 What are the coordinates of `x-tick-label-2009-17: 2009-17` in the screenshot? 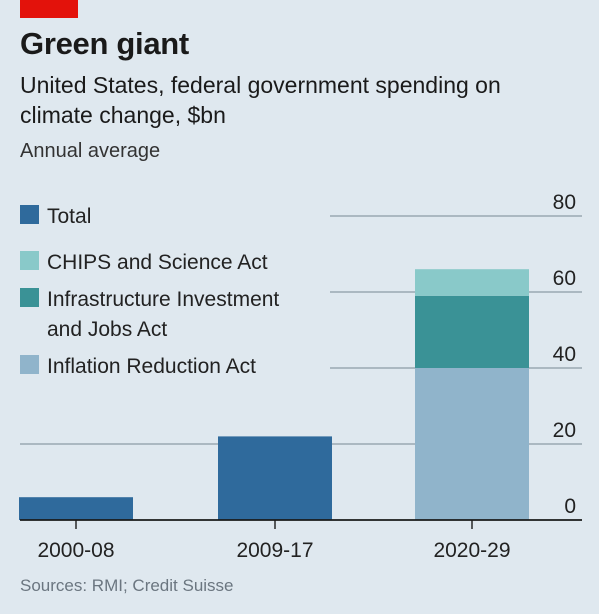 It's located at (274, 550).